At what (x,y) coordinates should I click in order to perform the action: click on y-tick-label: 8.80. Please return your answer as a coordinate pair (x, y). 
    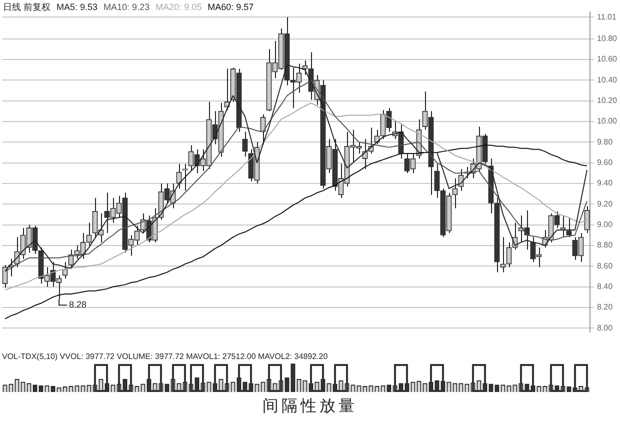
    Looking at the image, I should click on (605, 245).